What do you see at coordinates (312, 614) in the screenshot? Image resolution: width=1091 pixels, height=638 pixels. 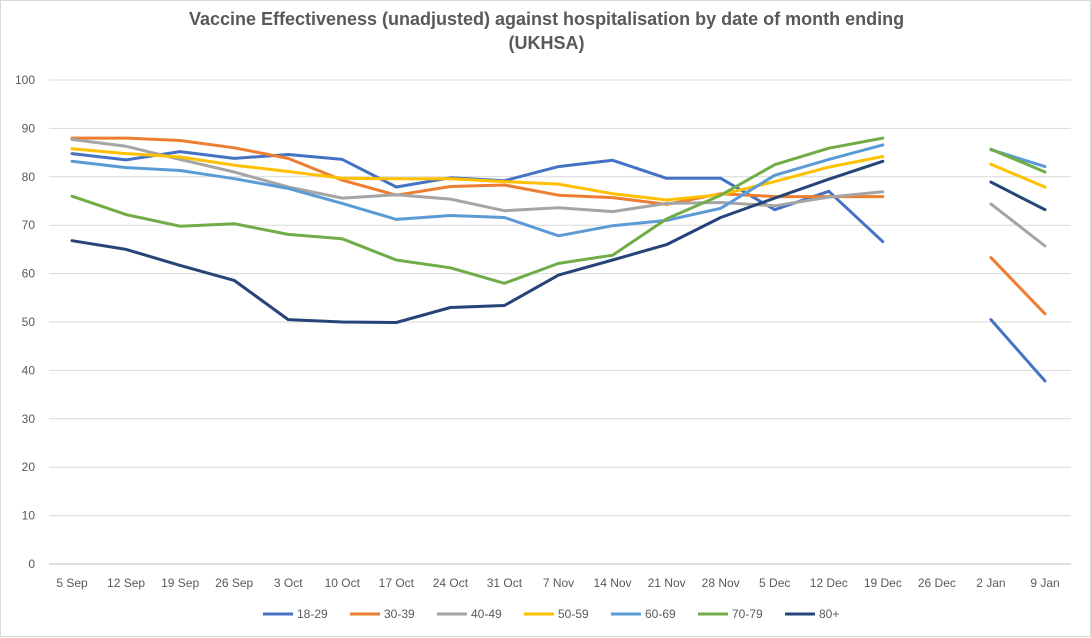 I see `legend-label: 18-29` at bounding box center [312, 614].